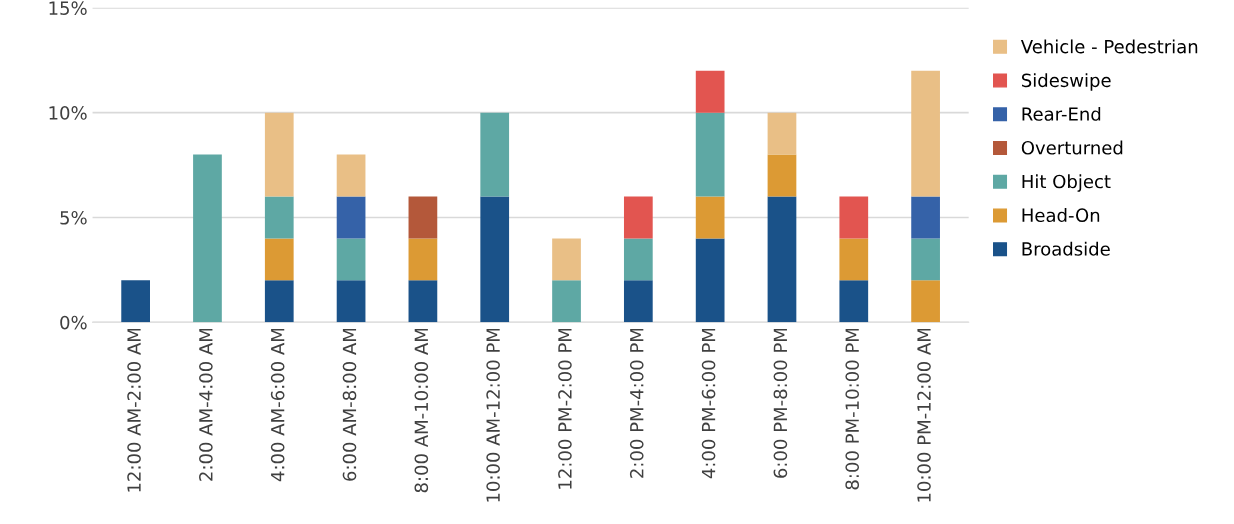 Image resolution: width=1234 pixels, height=524 pixels. What do you see at coordinates (780, 403) in the screenshot?
I see `x-tick-label: 6:00 PM-8:00 PM` at bounding box center [780, 403].